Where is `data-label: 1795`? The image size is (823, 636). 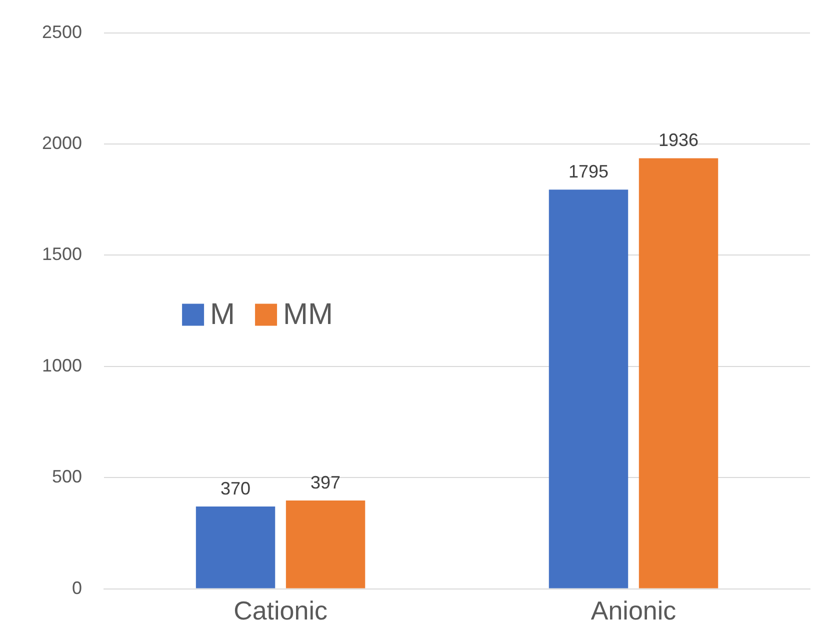
data-label: 1795 is located at coordinates (588, 172).